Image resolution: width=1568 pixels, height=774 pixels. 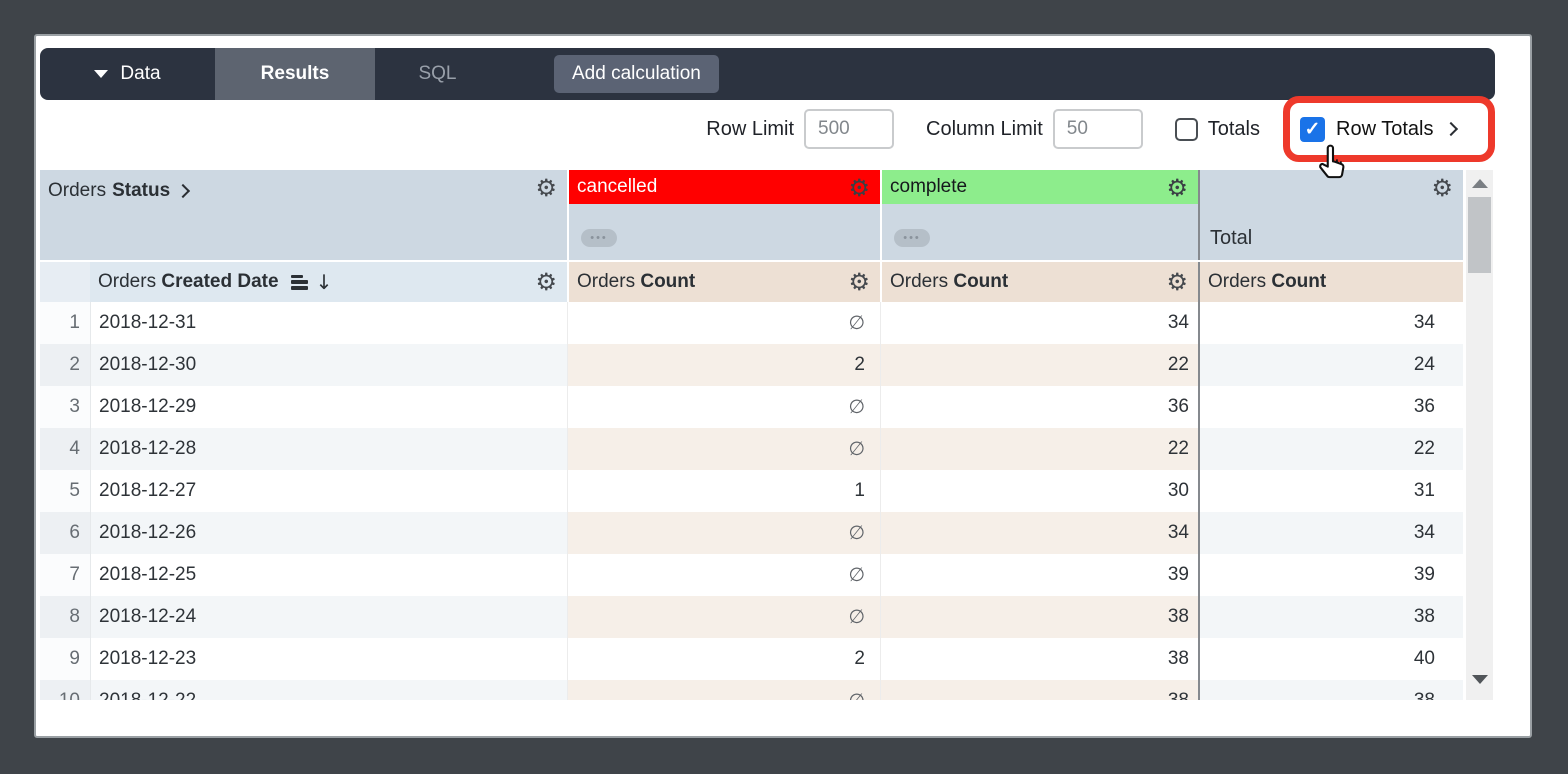 I want to click on date-cell: 2018-12-30, so click(x=328, y=365).